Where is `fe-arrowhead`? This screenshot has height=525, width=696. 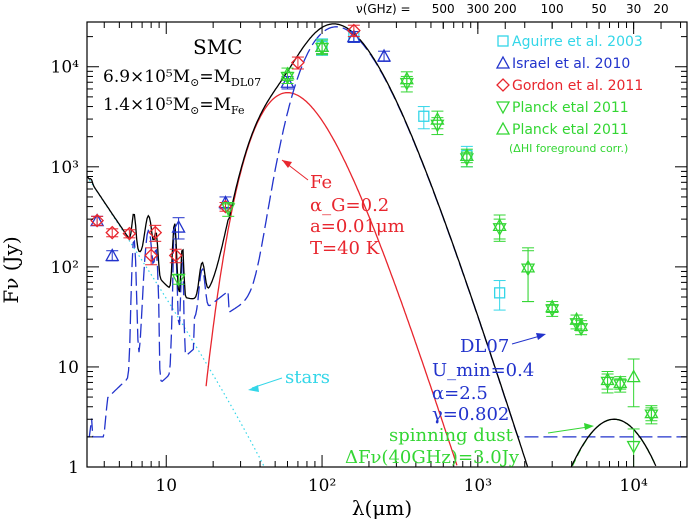
fe-arrowhead is located at coordinates (287, 164).